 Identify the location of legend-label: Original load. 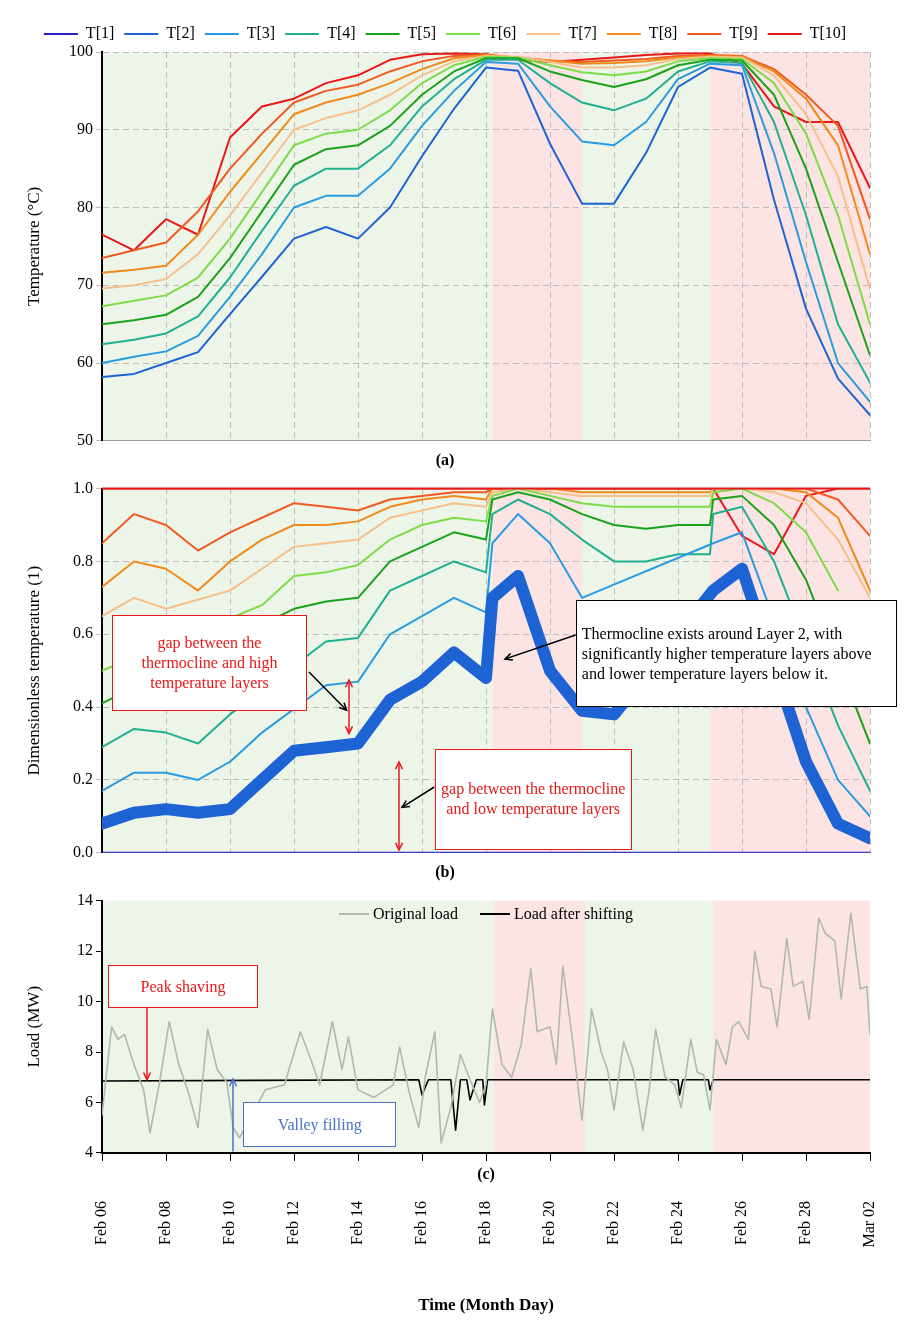
(415, 913).